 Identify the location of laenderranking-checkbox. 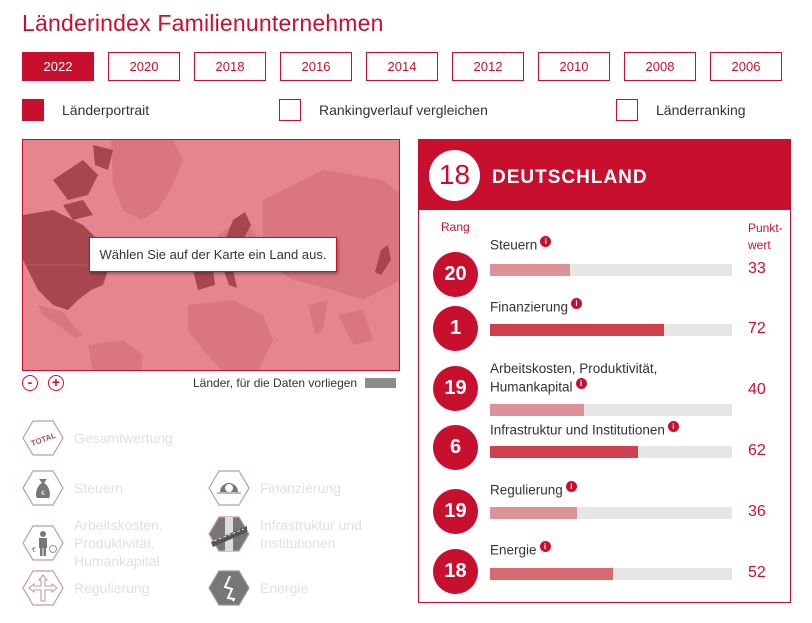
(627, 110).